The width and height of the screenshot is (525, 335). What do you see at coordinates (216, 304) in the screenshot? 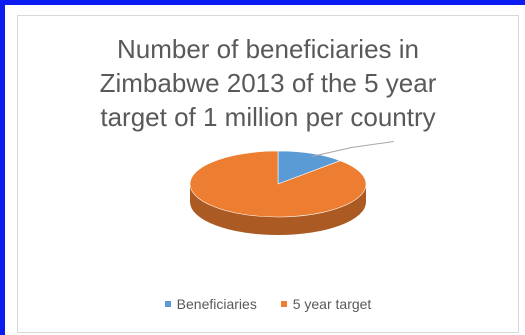
I see `legend-label-beneficiaries: Beneficiaries` at bounding box center [216, 304].